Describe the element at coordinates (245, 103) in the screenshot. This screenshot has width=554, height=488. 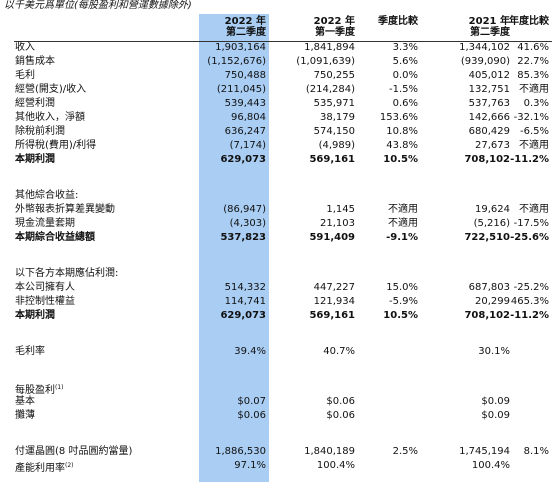
I see `cell-value: 539,443` at that location.